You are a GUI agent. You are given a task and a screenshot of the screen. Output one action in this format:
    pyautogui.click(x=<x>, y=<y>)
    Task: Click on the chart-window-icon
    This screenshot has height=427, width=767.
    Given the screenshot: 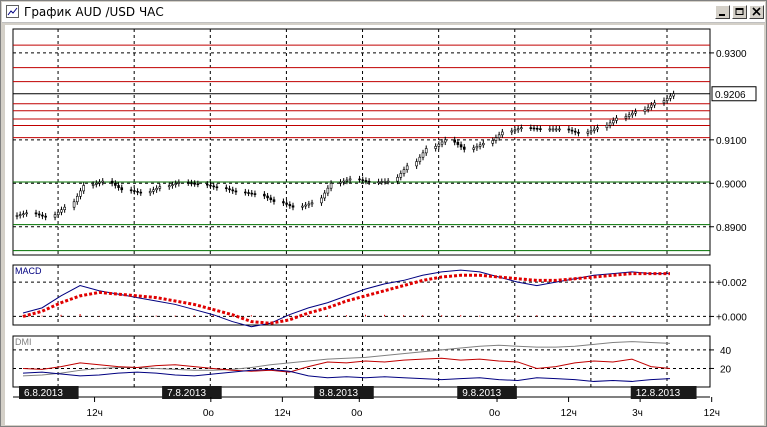 What is the action you would take?
    pyautogui.click(x=12, y=11)
    